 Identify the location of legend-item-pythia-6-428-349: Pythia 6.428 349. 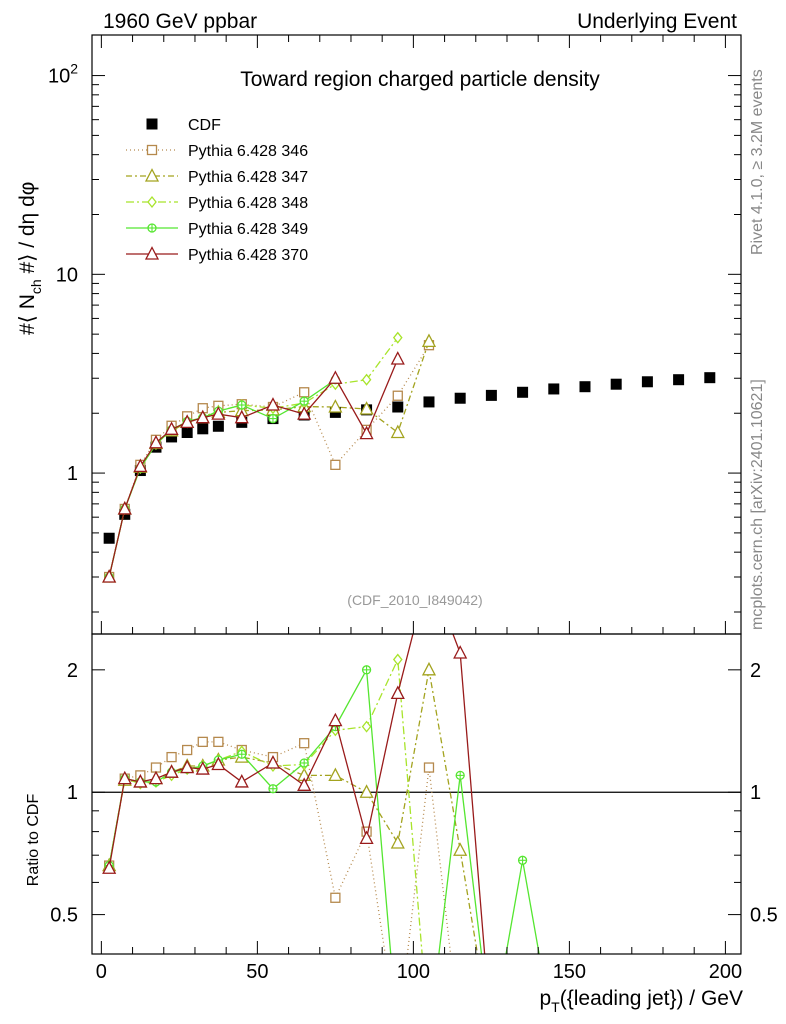
(217, 229).